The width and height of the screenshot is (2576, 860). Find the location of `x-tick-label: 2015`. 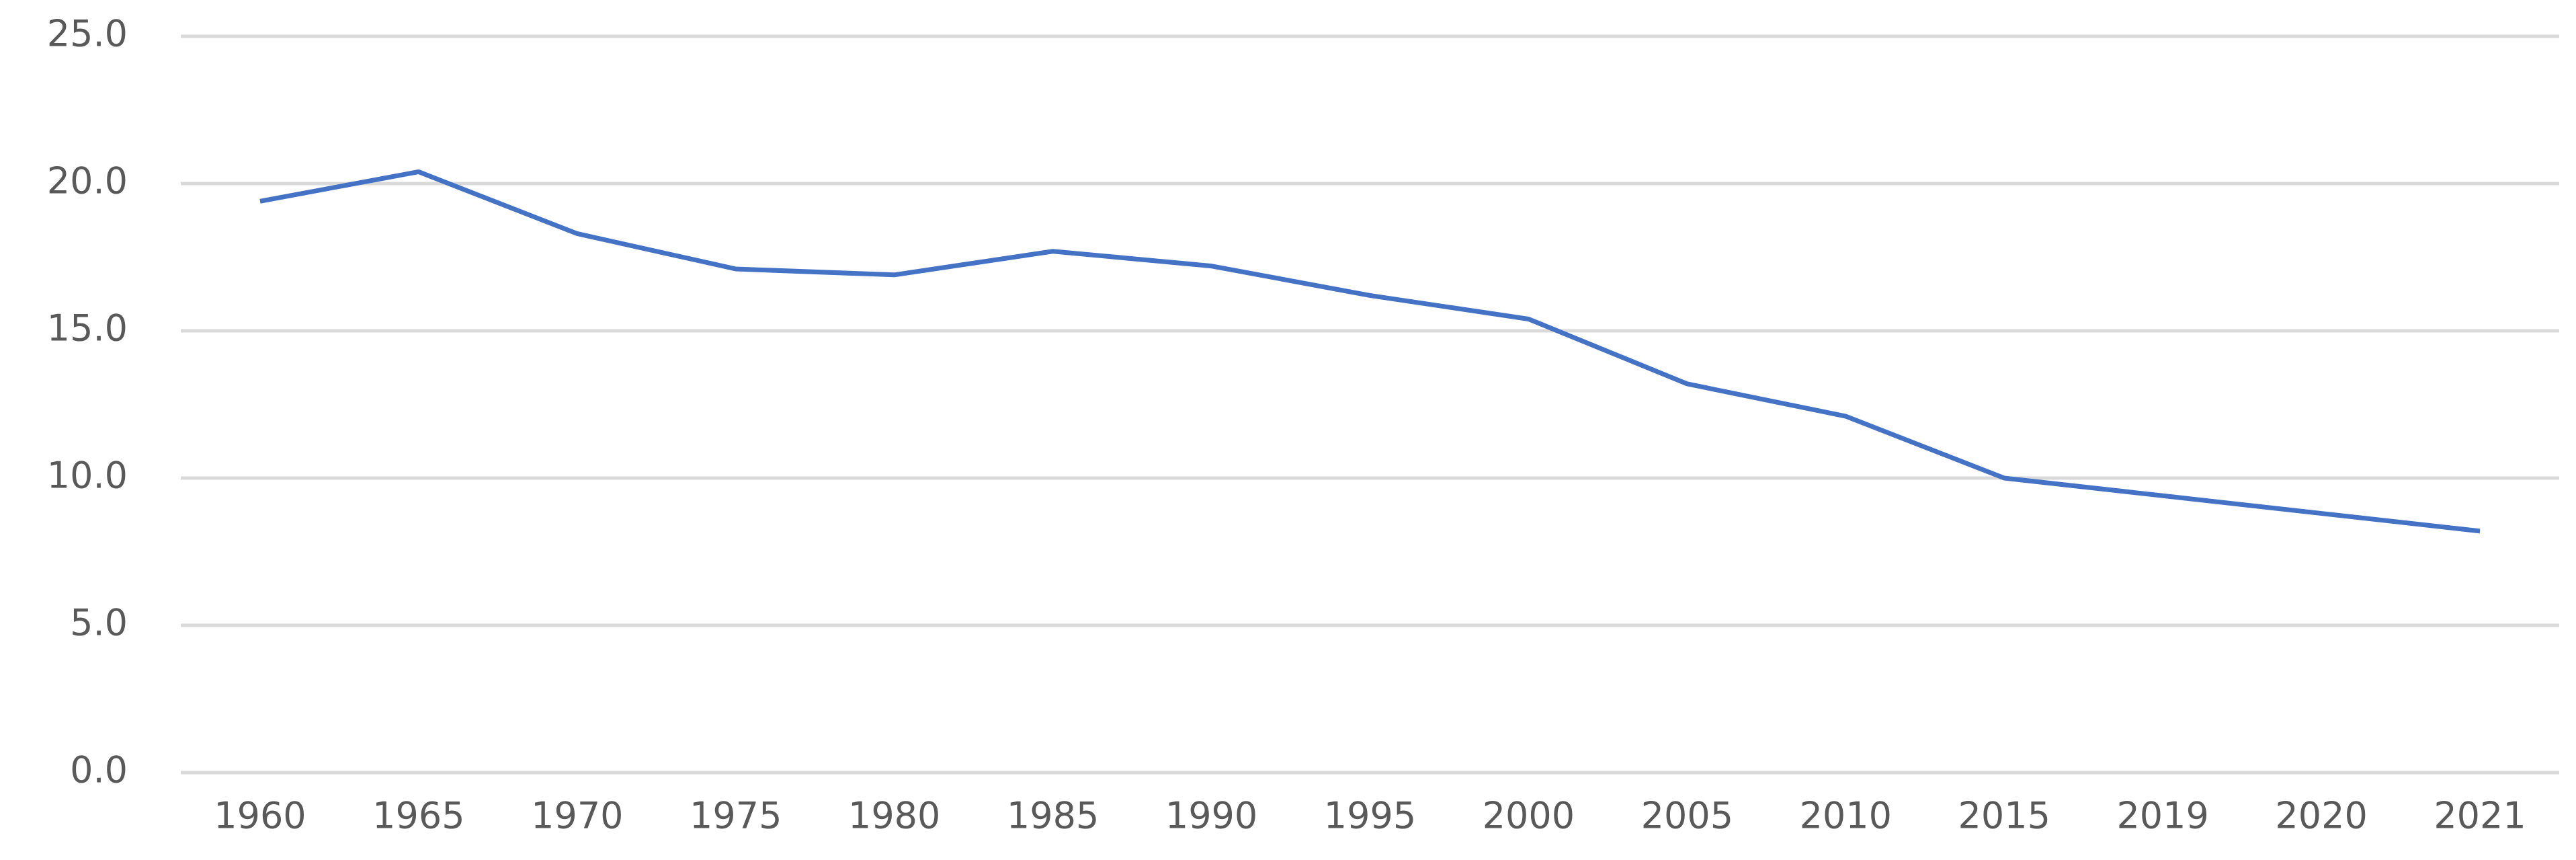

x-tick-label: 2015 is located at coordinates (2004, 816).